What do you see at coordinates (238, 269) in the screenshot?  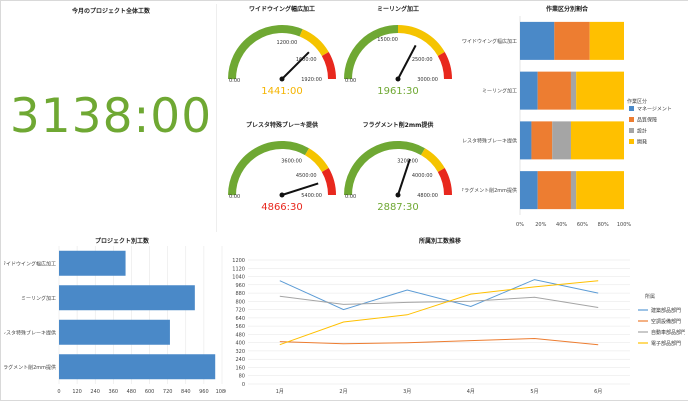 I see `y-tick-label: 1120` at bounding box center [238, 269].